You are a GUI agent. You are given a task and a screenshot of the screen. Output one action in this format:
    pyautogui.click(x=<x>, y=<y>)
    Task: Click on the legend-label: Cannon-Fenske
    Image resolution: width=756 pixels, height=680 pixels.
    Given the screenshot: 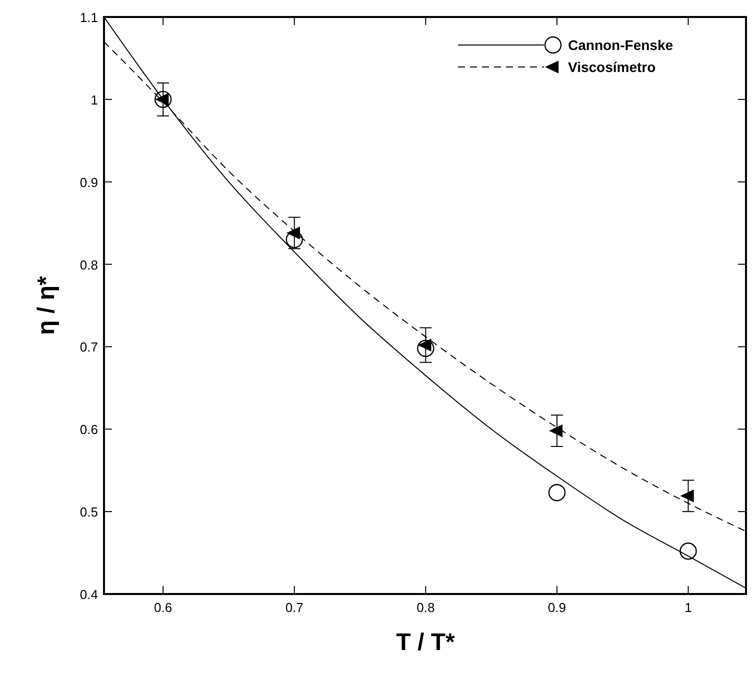 What is the action you would take?
    pyautogui.click(x=621, y=45)
    